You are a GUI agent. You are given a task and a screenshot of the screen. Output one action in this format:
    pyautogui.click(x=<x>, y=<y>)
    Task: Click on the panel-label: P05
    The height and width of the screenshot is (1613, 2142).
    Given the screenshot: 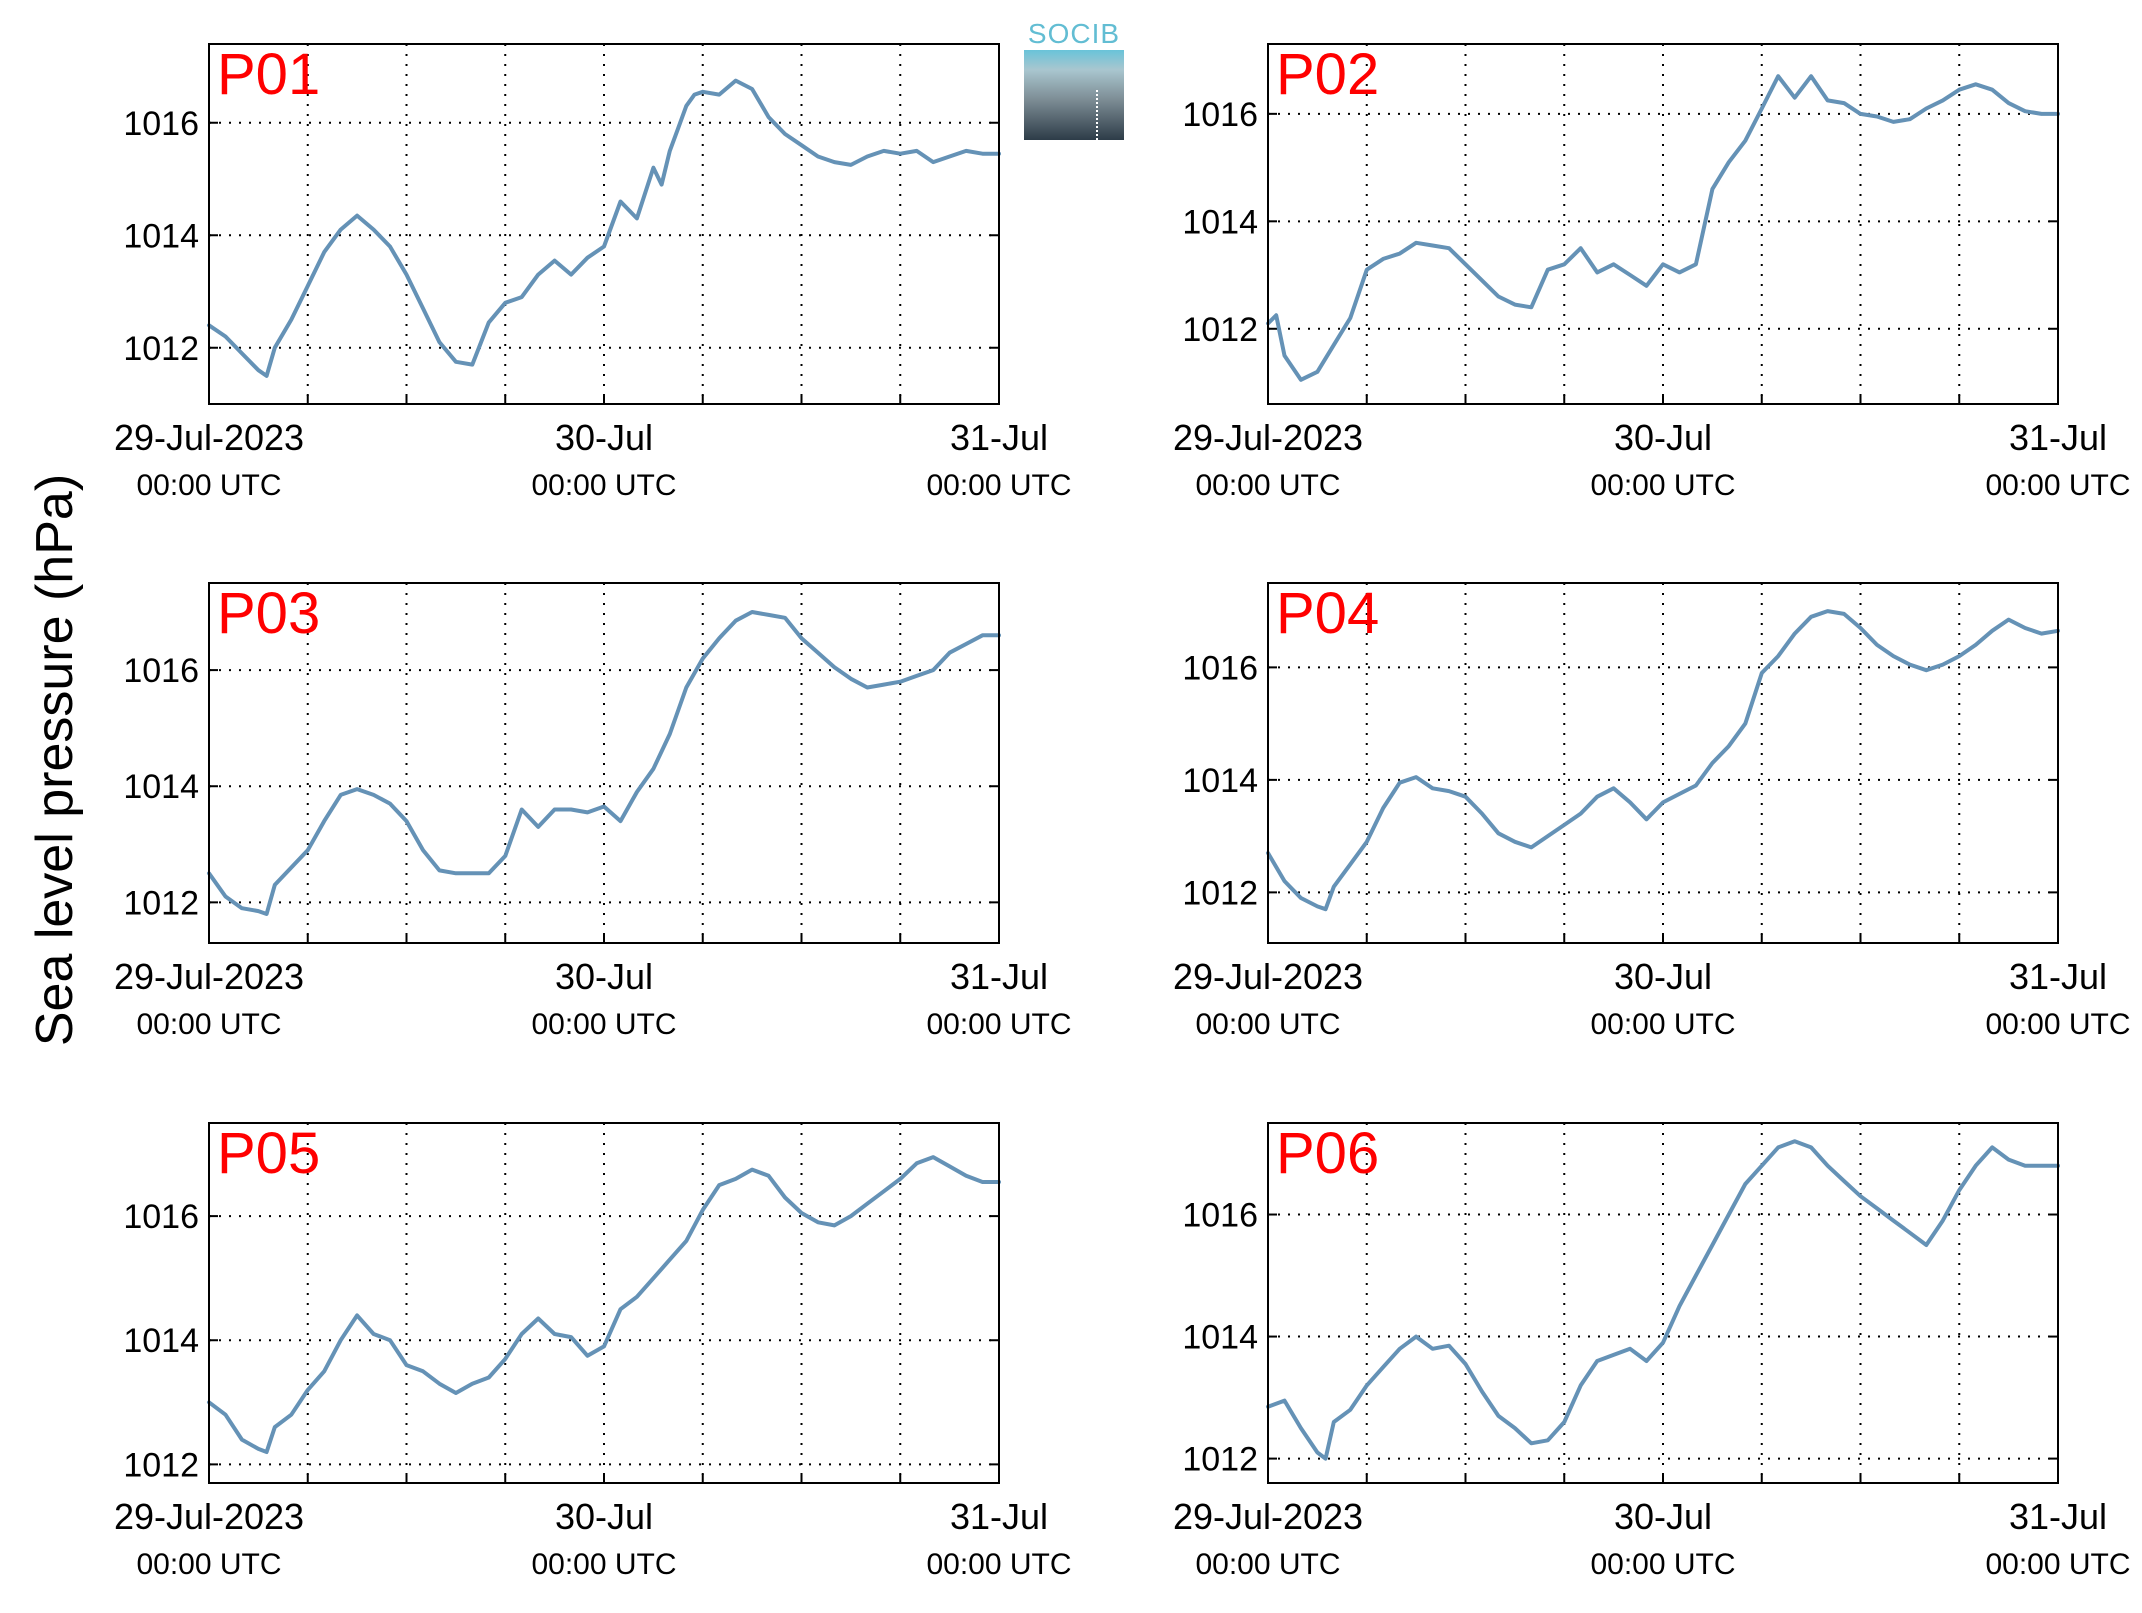 What is the action you would take?
    pyautogui.click(x=268, y=1153)
    